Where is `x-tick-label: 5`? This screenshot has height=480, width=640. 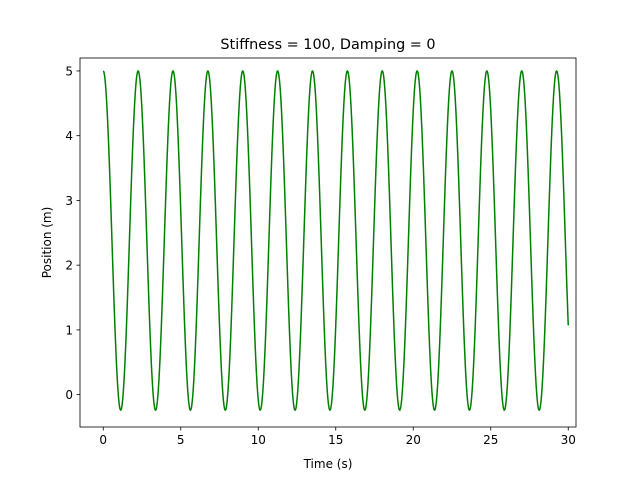
x-tick-label: 5 is located at coordinates (181, 440).